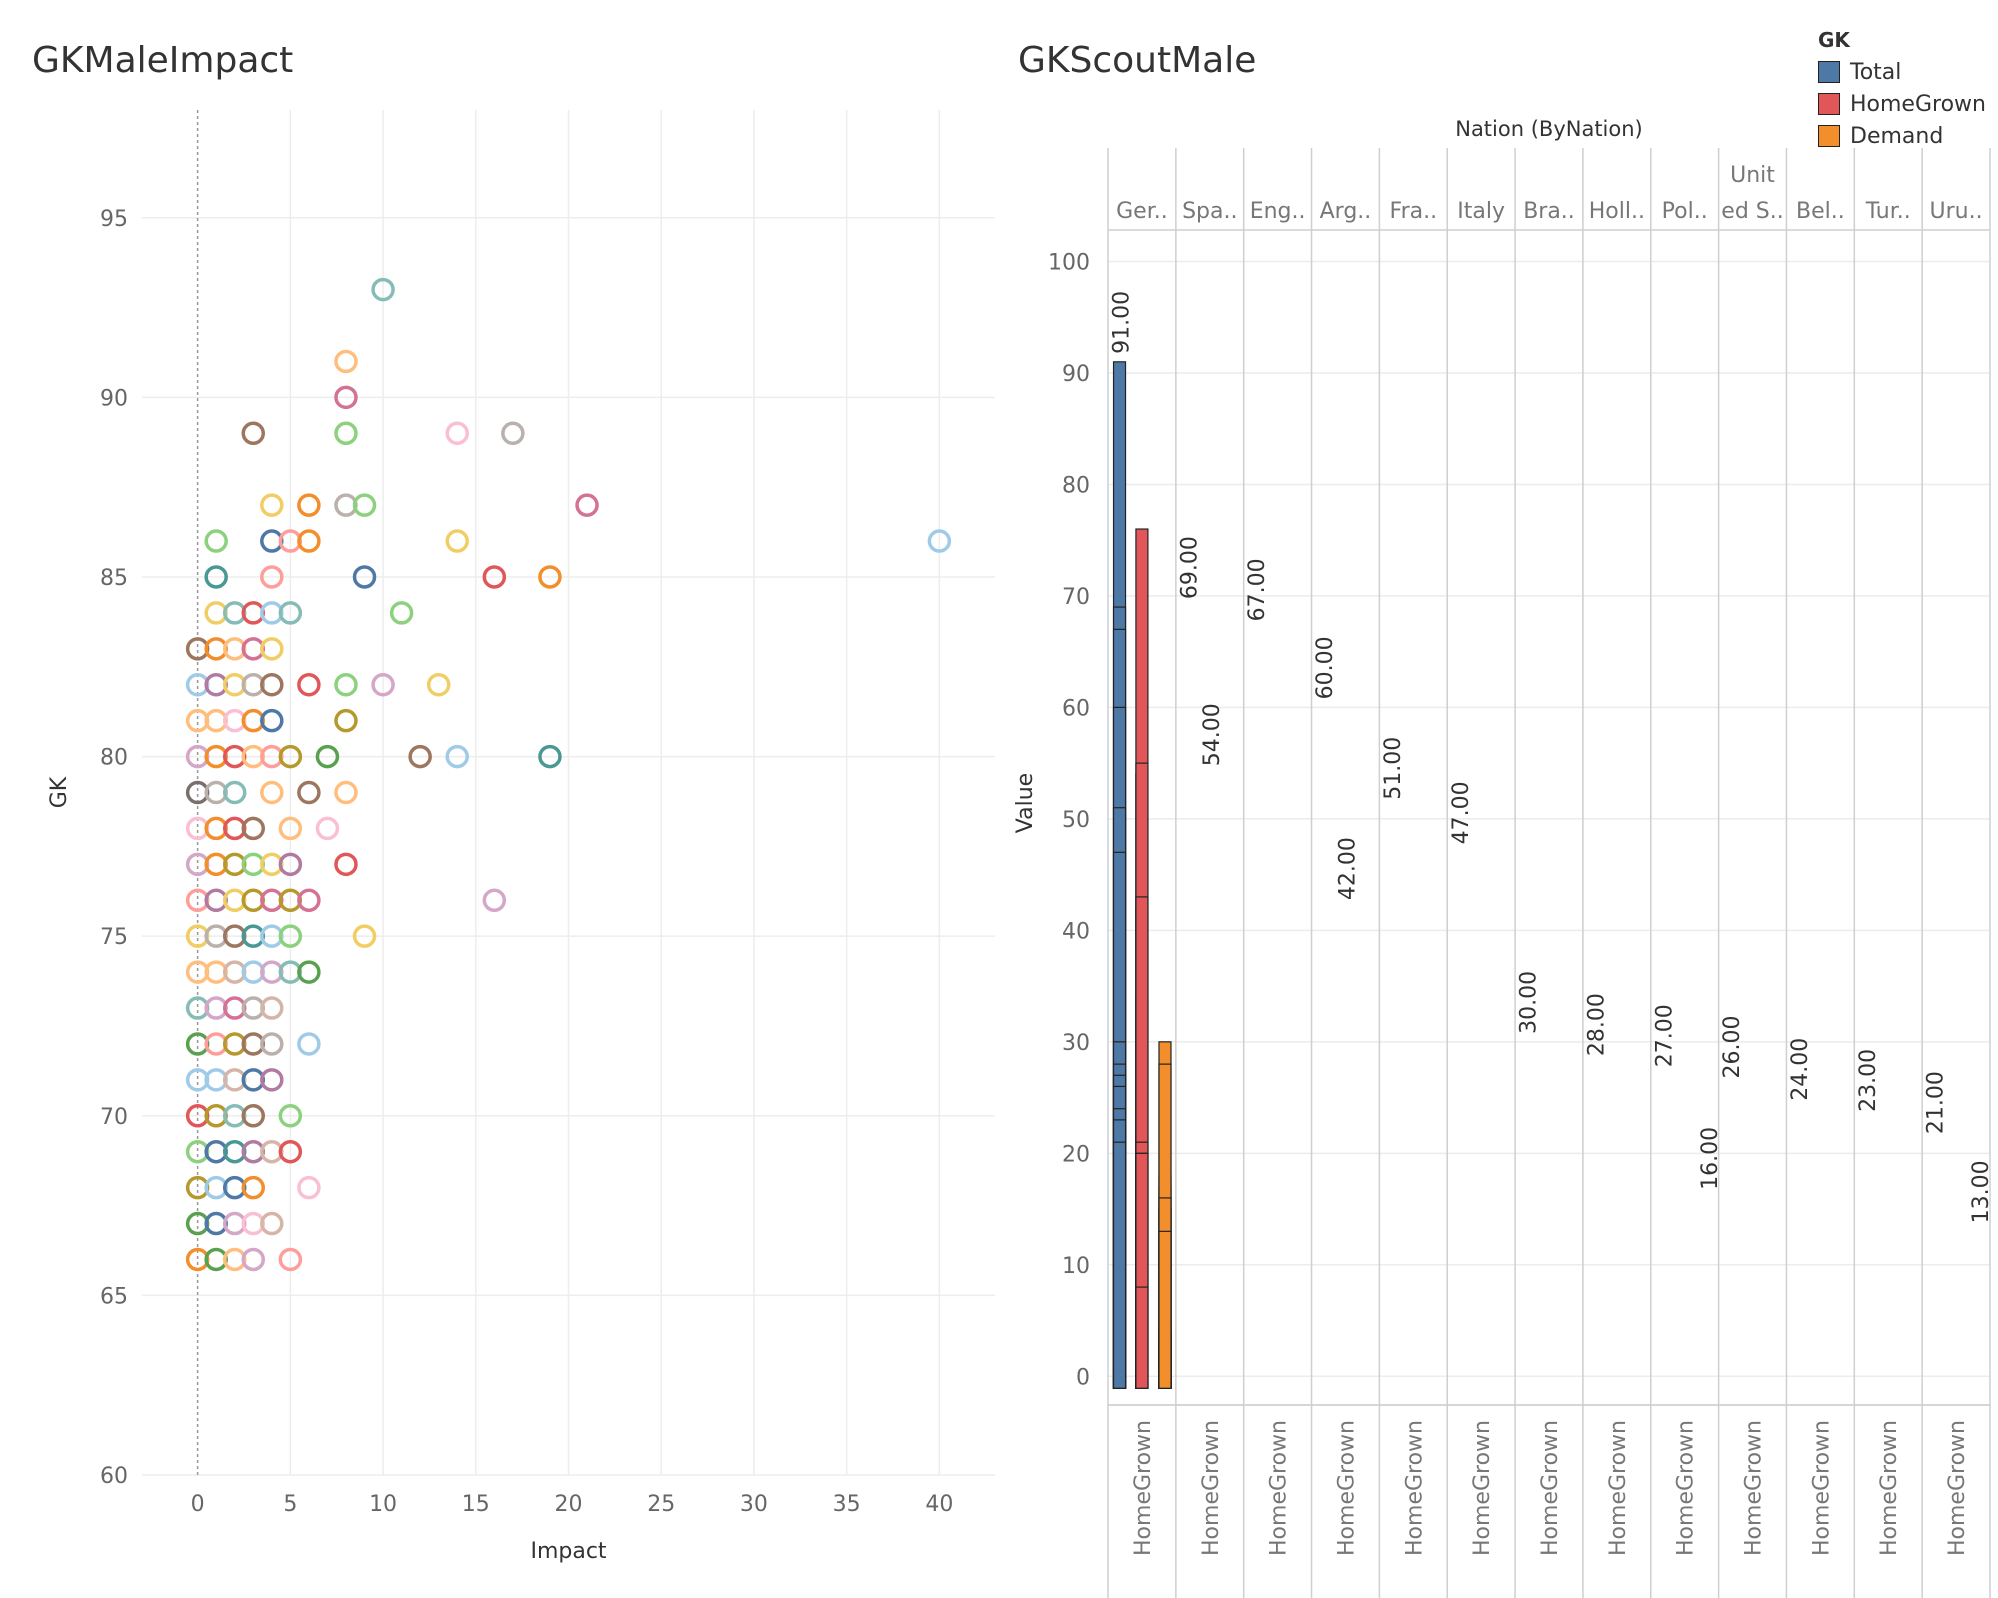 The height and width of the screenshot is (1598, 1998). What do you see at coordinates (939, 1504) in the screenshot?
I see `x-tick-label: 40` at bounding box center [939, 1504].